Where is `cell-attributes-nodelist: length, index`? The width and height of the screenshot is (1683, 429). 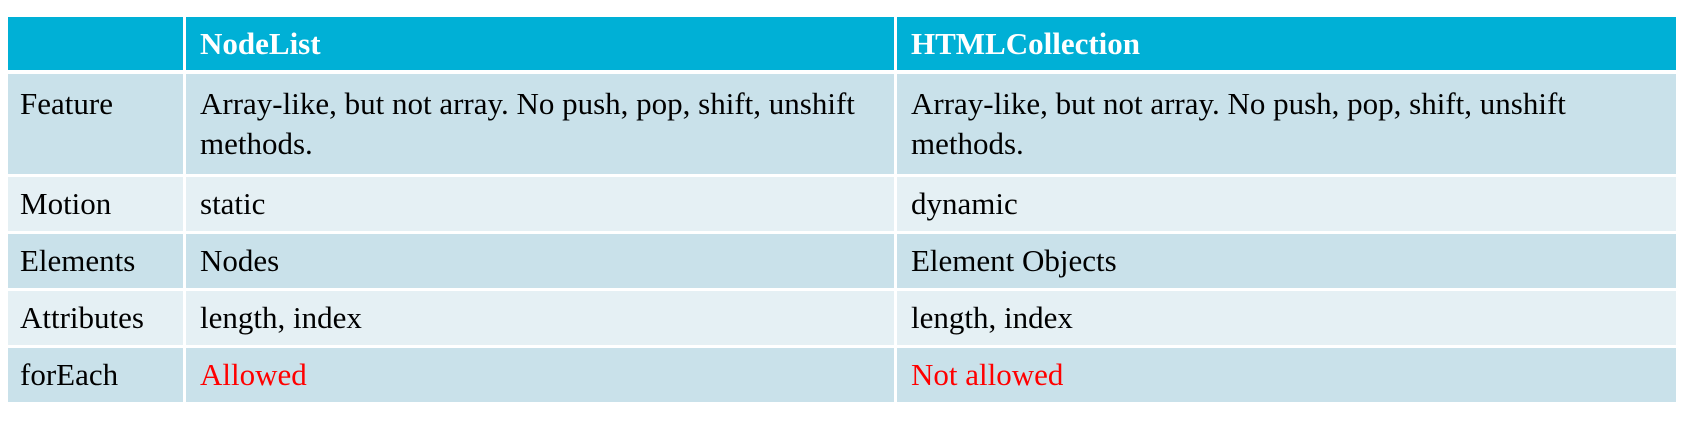
cell-attributes-nodelist: length, index is located at coordinates (541, 319).